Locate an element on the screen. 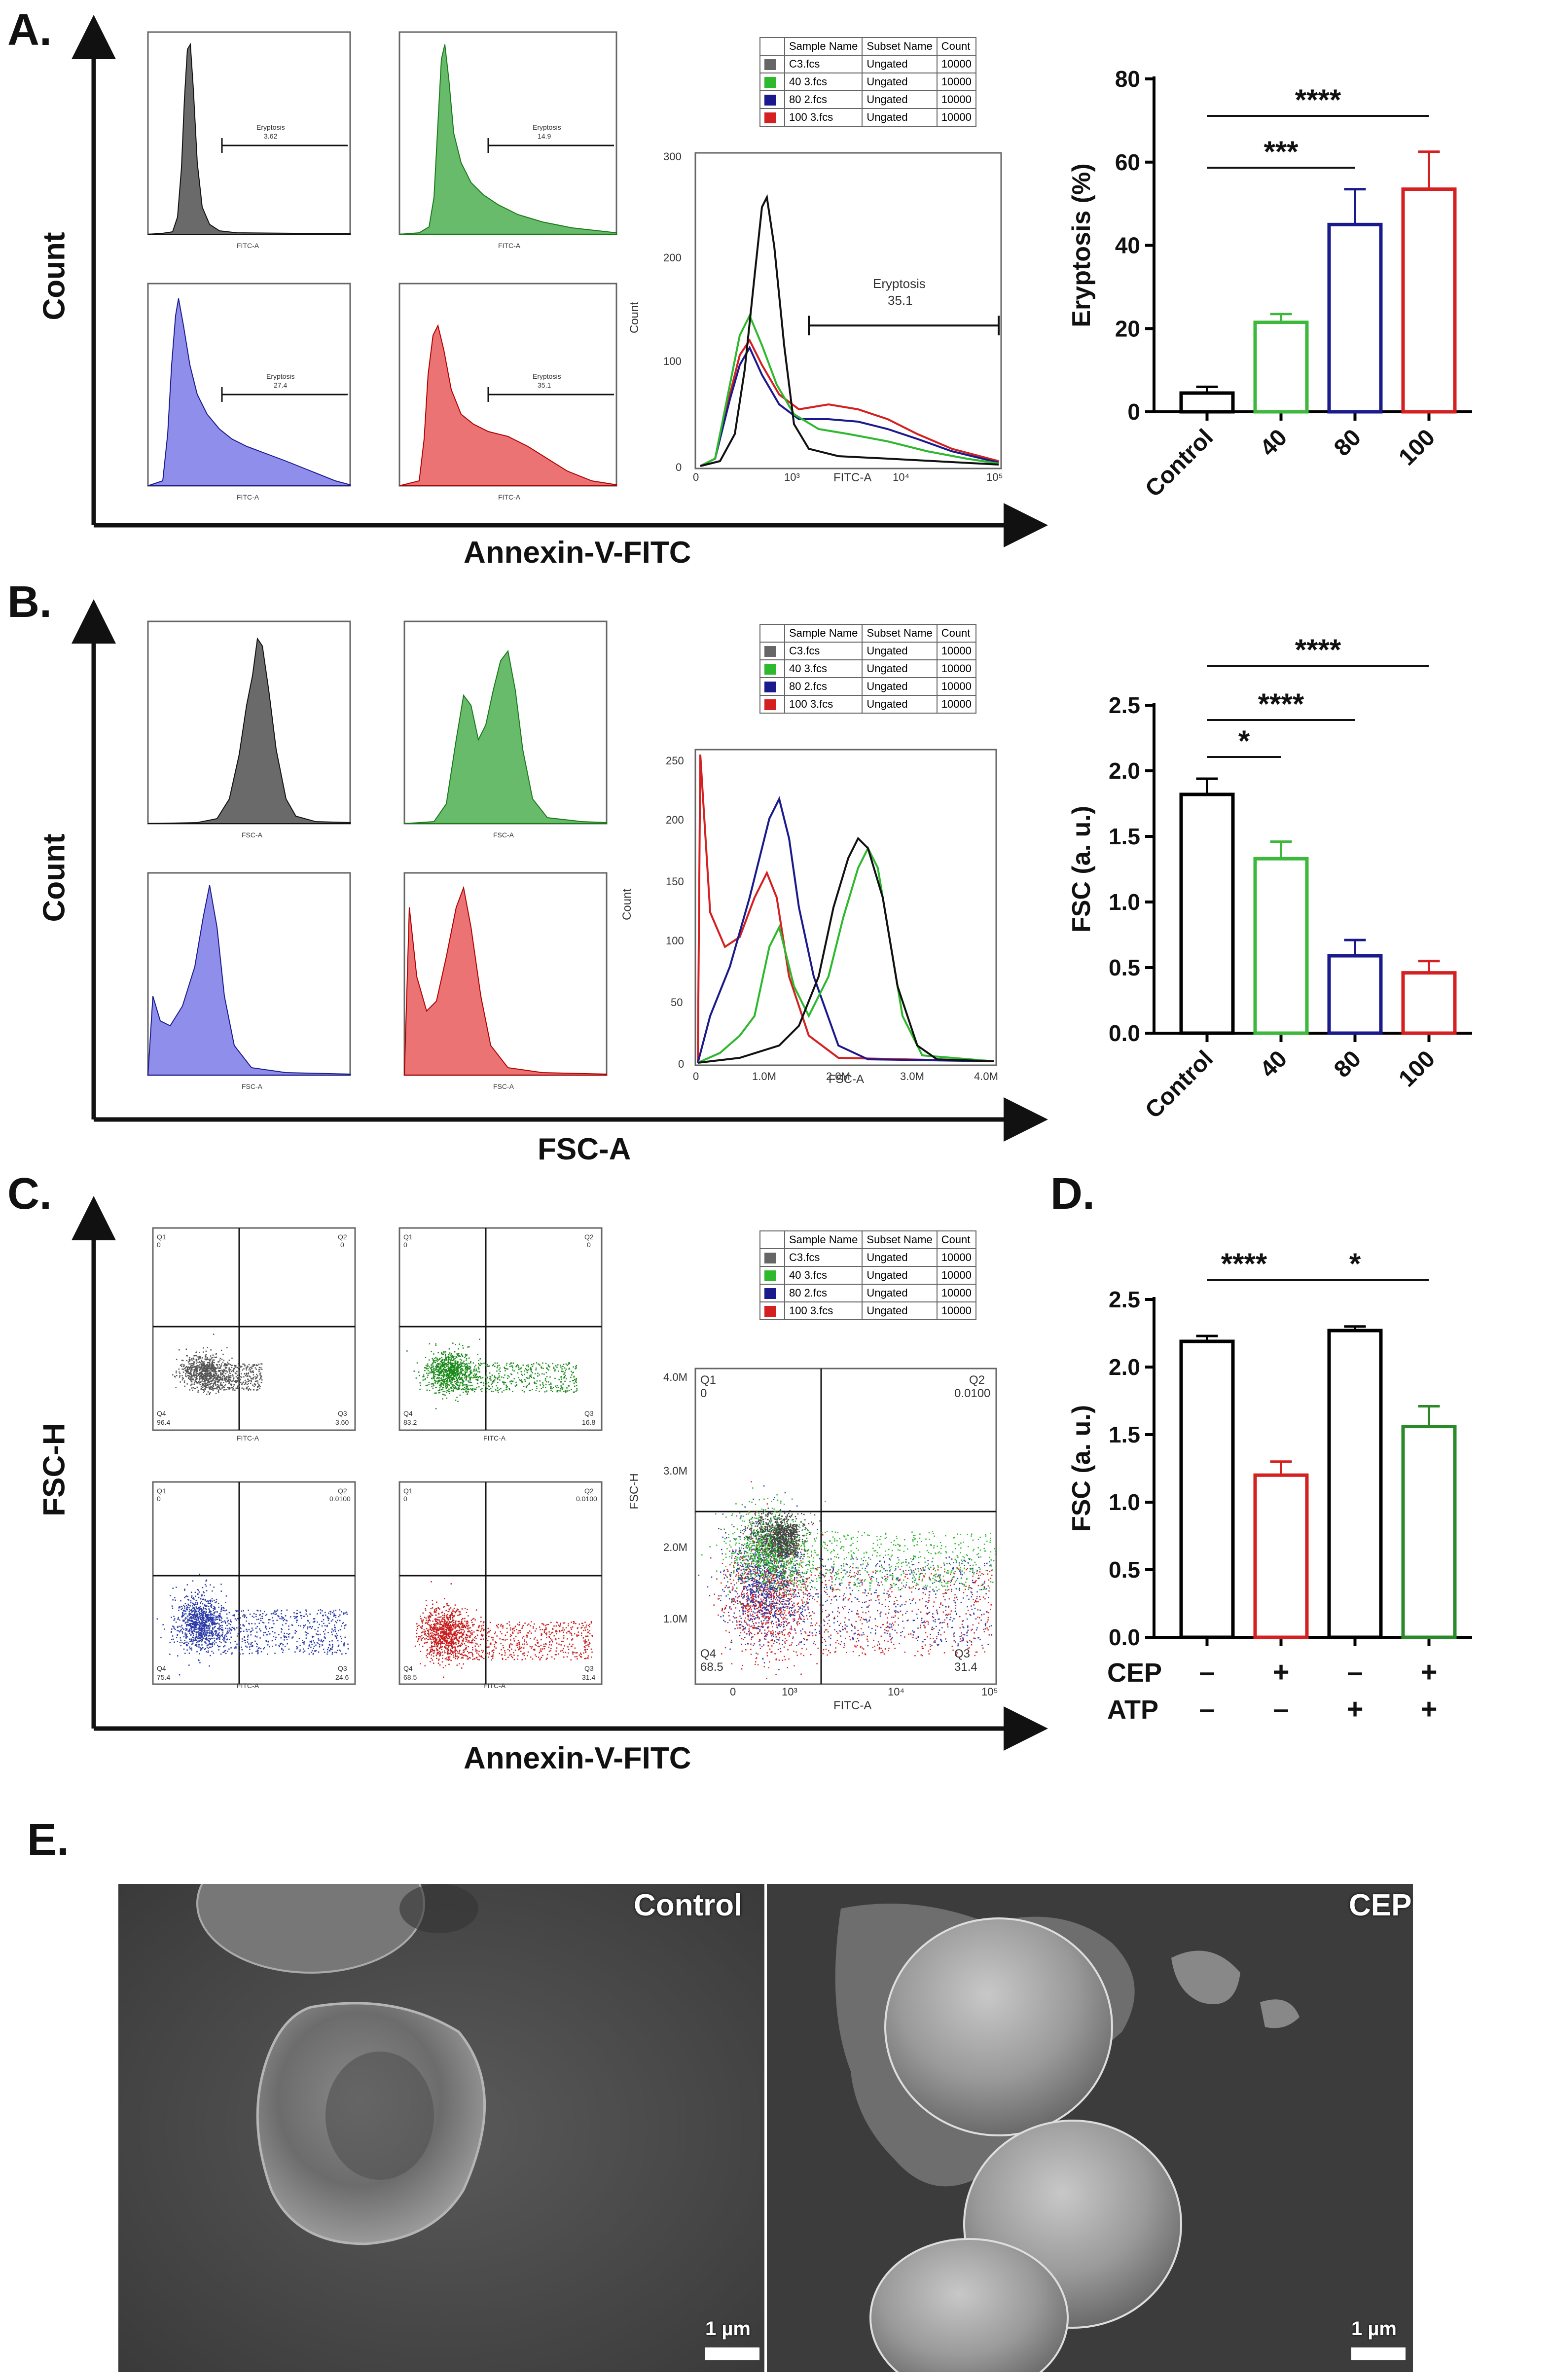 This screenshot has width=1552, height=2380. hist-a-gray is located at coordinates (249, 133).